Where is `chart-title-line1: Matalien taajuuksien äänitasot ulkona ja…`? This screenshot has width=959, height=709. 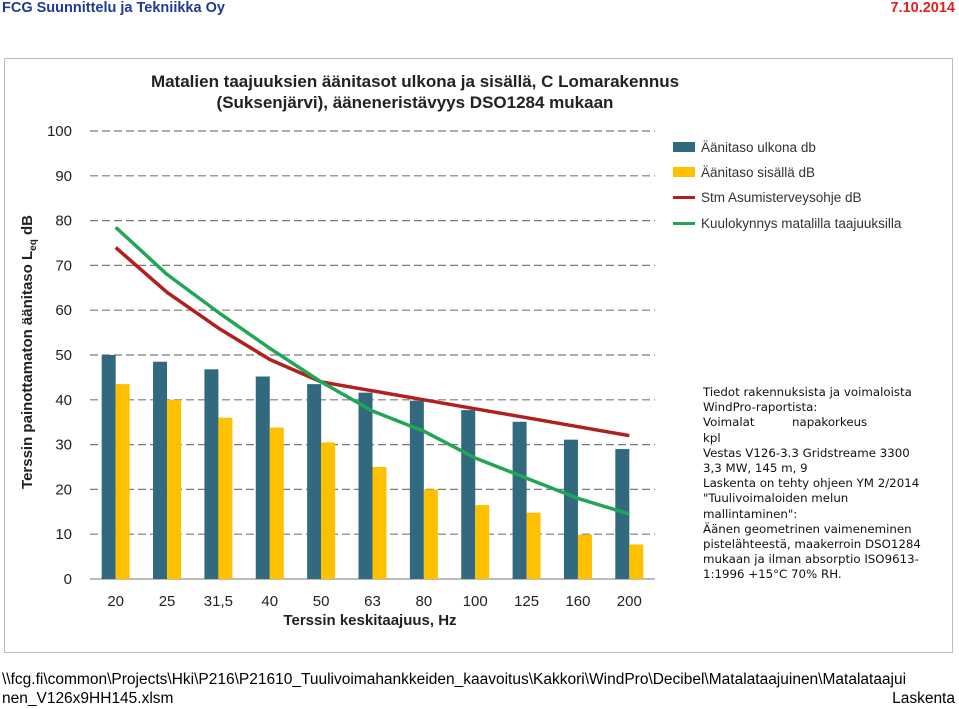 chart-title-line1: Matalien taajuuksien äänitasot ulkona ja… is located at coordinates (415, 81).